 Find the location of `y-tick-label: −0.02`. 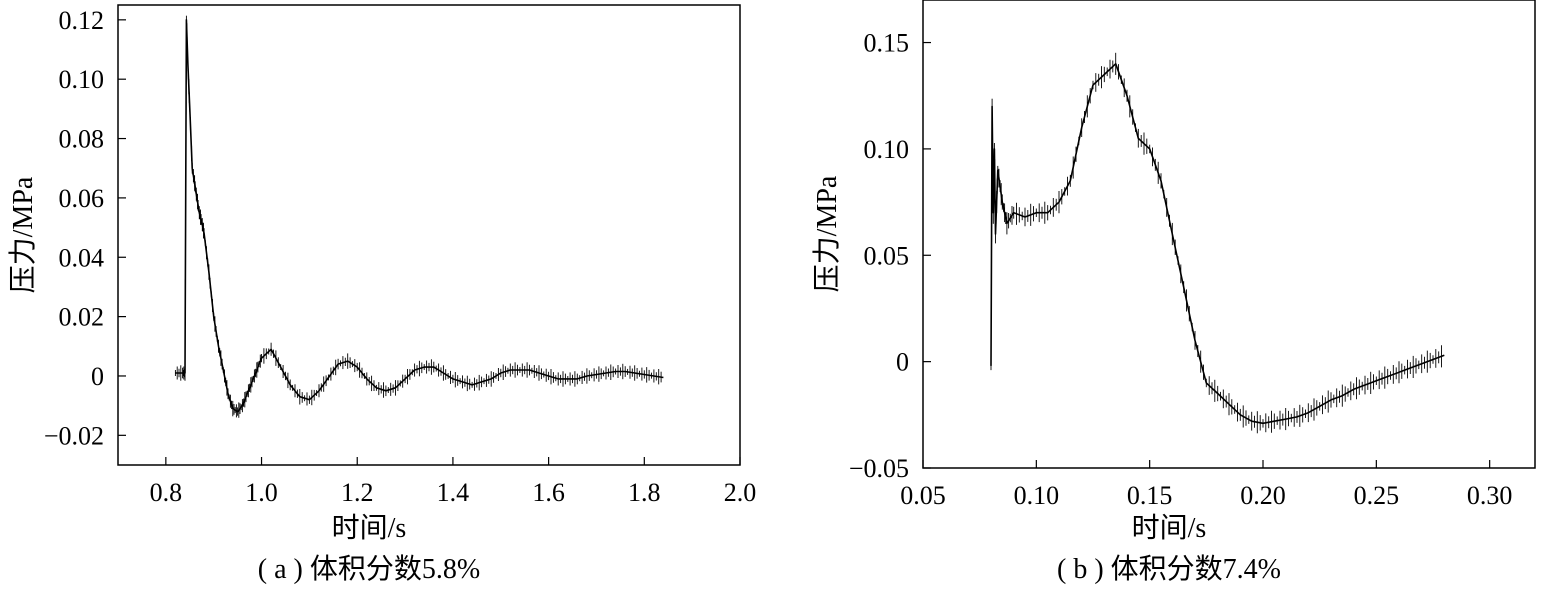

y-tick-label: −0.02 is located at coordinates (74, 435).